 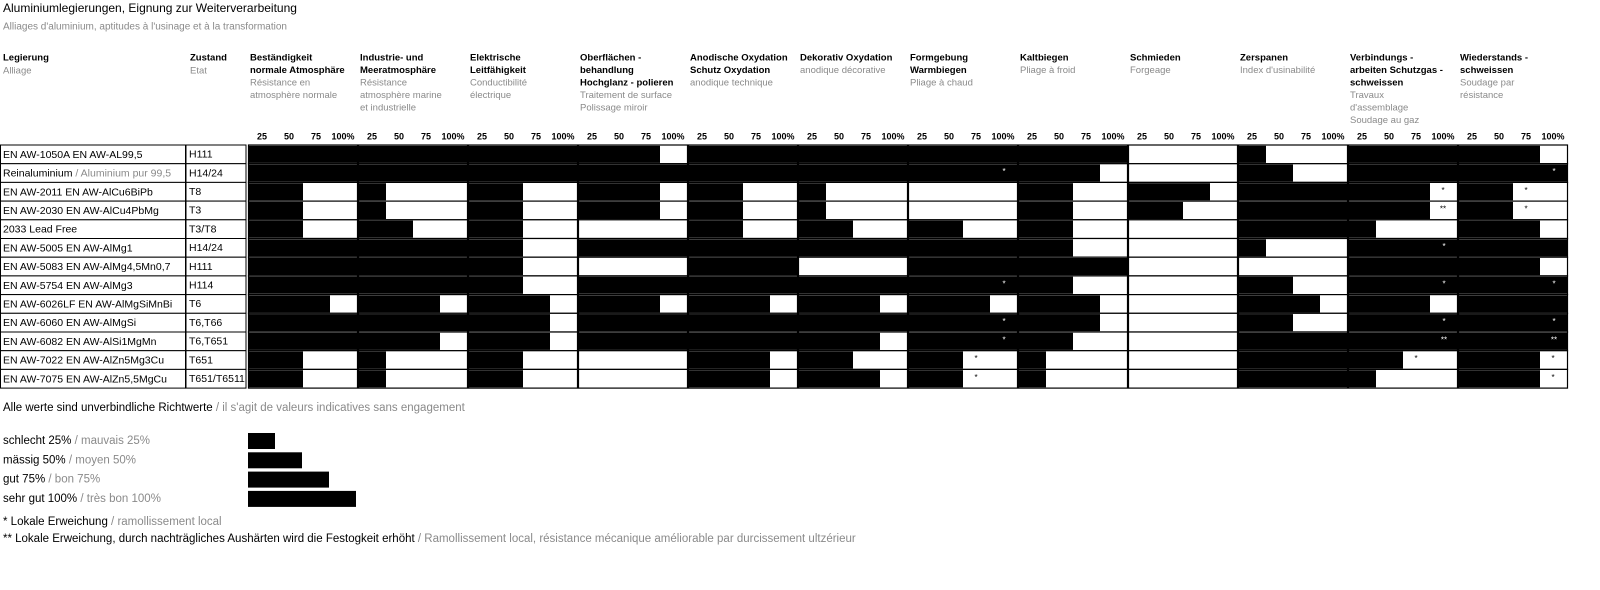 What do you see at coordinates (37, 441) in the screenshot?
I see `legend-label: schlecht 25%` at bounding box center [37, 441].